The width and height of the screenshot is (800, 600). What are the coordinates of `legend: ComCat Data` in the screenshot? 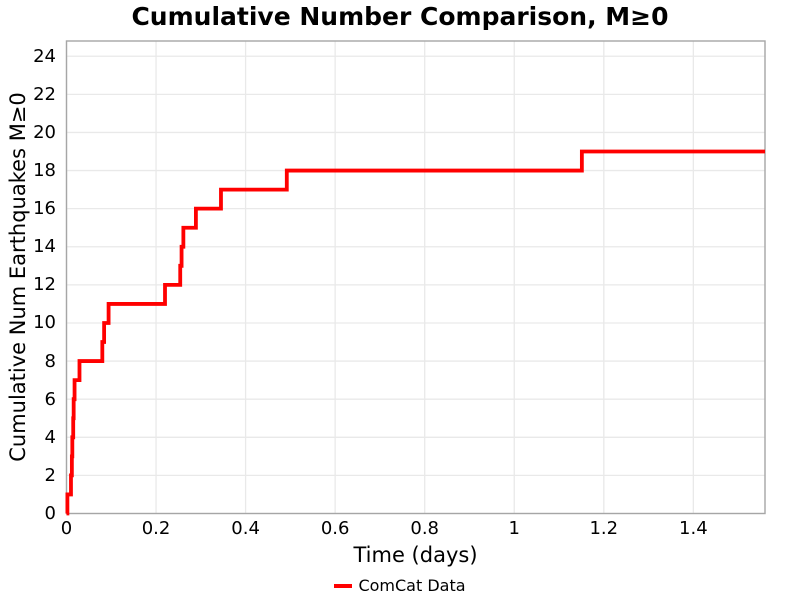 It's located at (400, 586).